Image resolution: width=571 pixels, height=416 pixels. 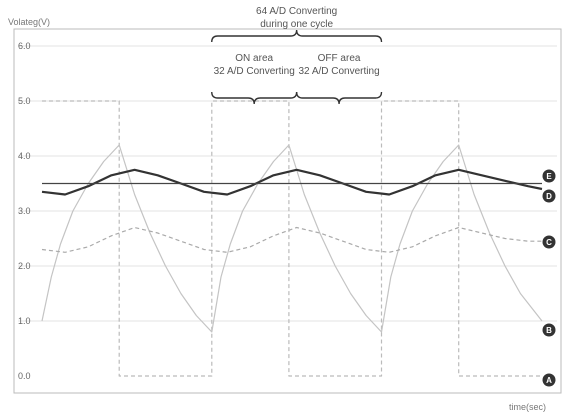 I want to click on y-tick-label: 3.0, so click(x=24, y=211).